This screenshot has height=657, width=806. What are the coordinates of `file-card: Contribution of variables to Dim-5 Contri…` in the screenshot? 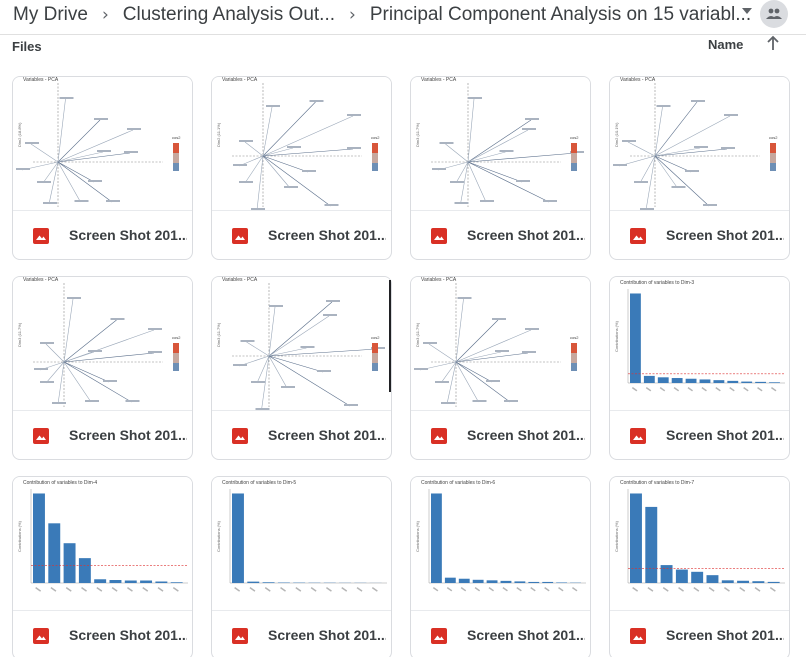 It's located at (301, 566).